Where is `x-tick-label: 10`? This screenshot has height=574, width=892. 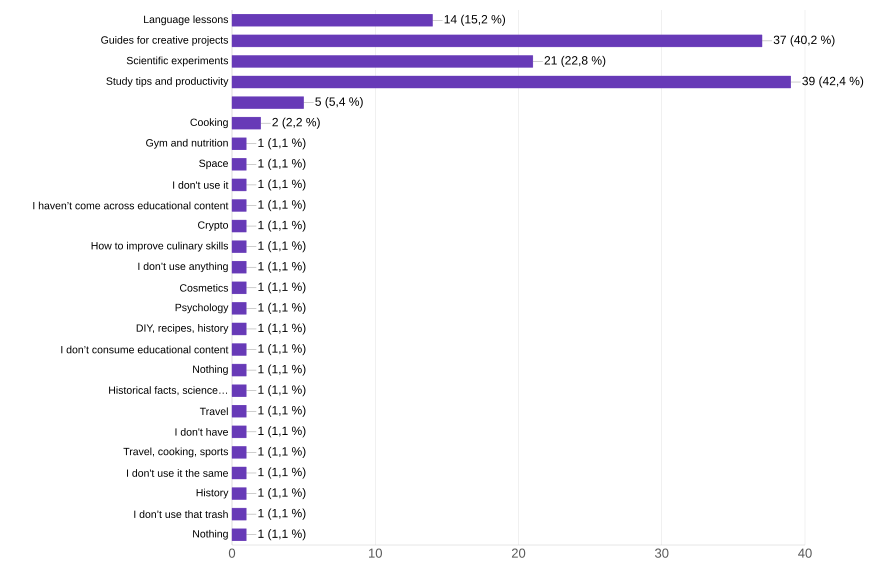 x-tick-label: 10 is located at coordinates (375, 553).